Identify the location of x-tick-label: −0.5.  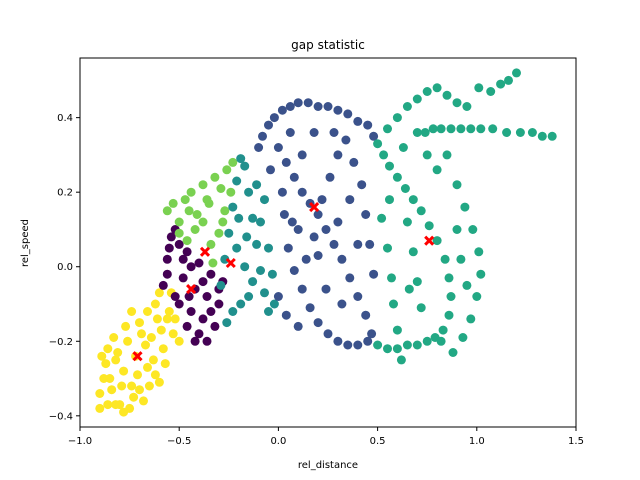
(179, 441).